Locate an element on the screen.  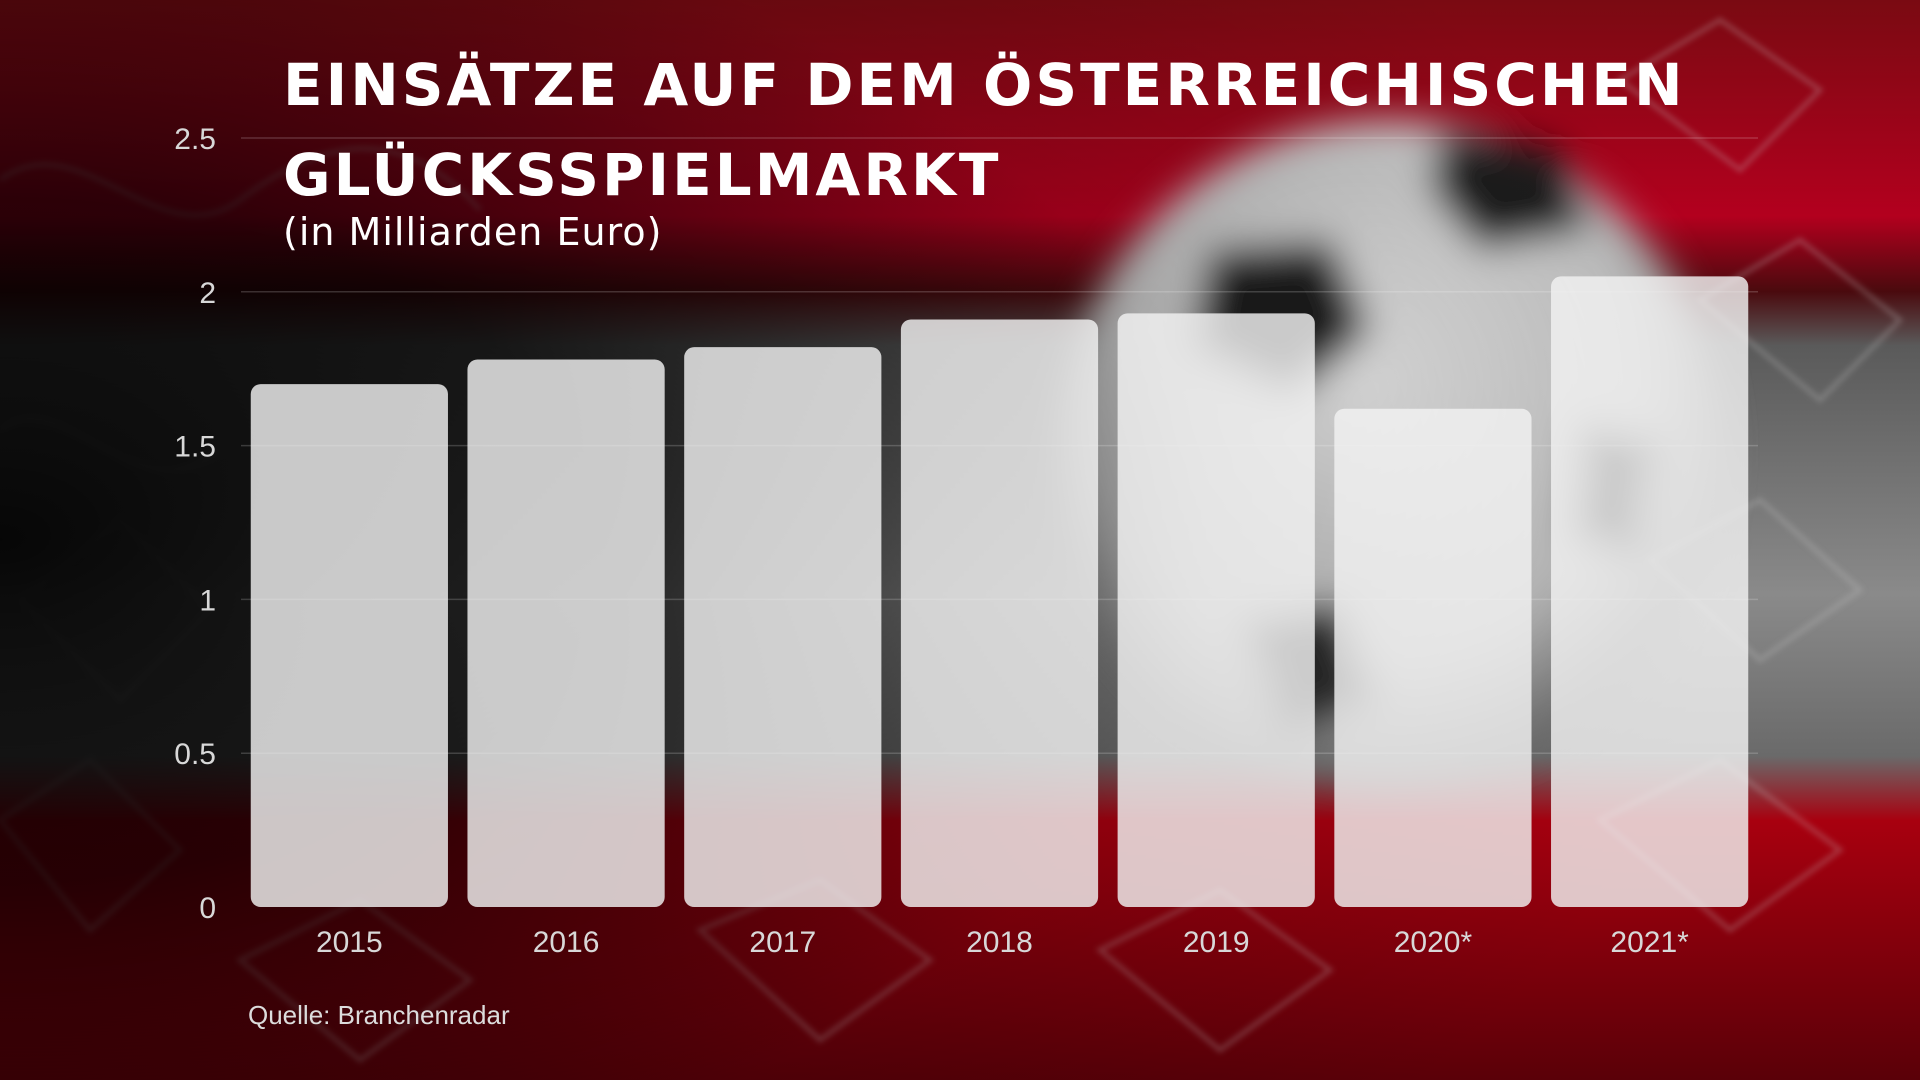
bar-2015 is located at coordinates (349, 646).